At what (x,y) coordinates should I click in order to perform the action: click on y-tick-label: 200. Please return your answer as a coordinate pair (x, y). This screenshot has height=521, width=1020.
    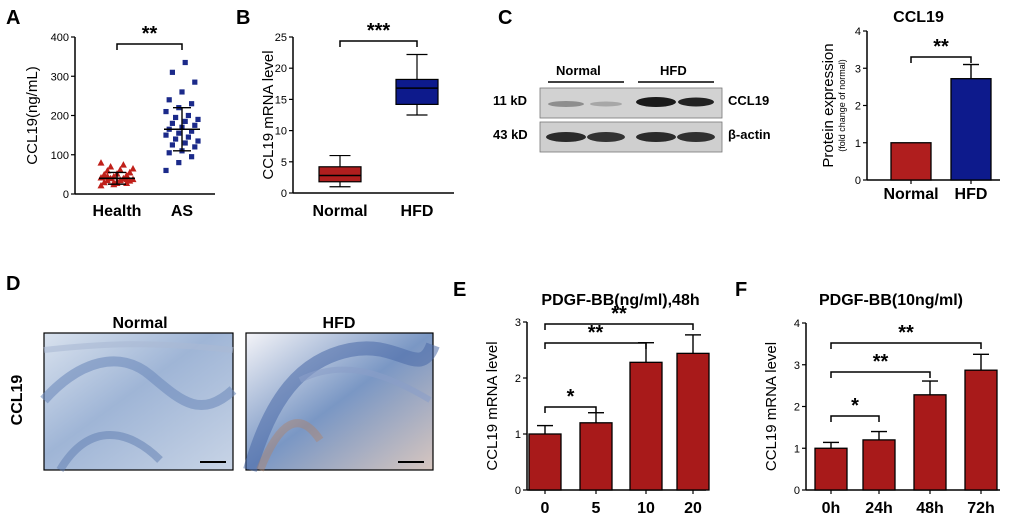
    Looking at the image, I should click on (60, 117).